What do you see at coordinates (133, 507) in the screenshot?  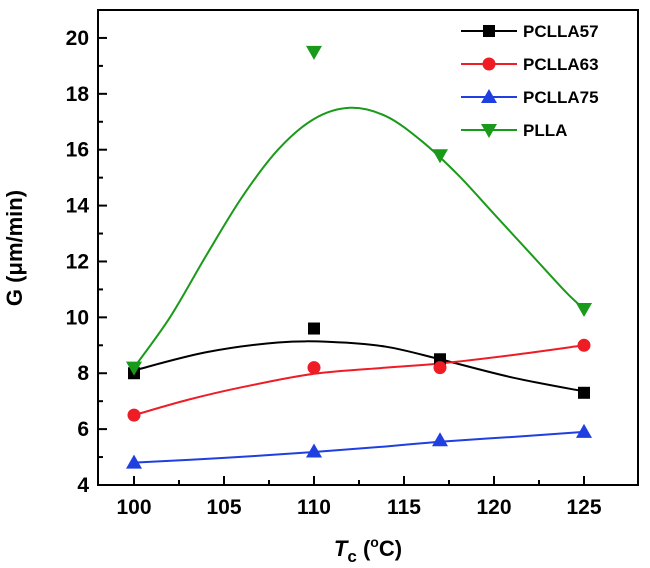 I see `x-tick-label: 100` at bounding box center [133, 507].